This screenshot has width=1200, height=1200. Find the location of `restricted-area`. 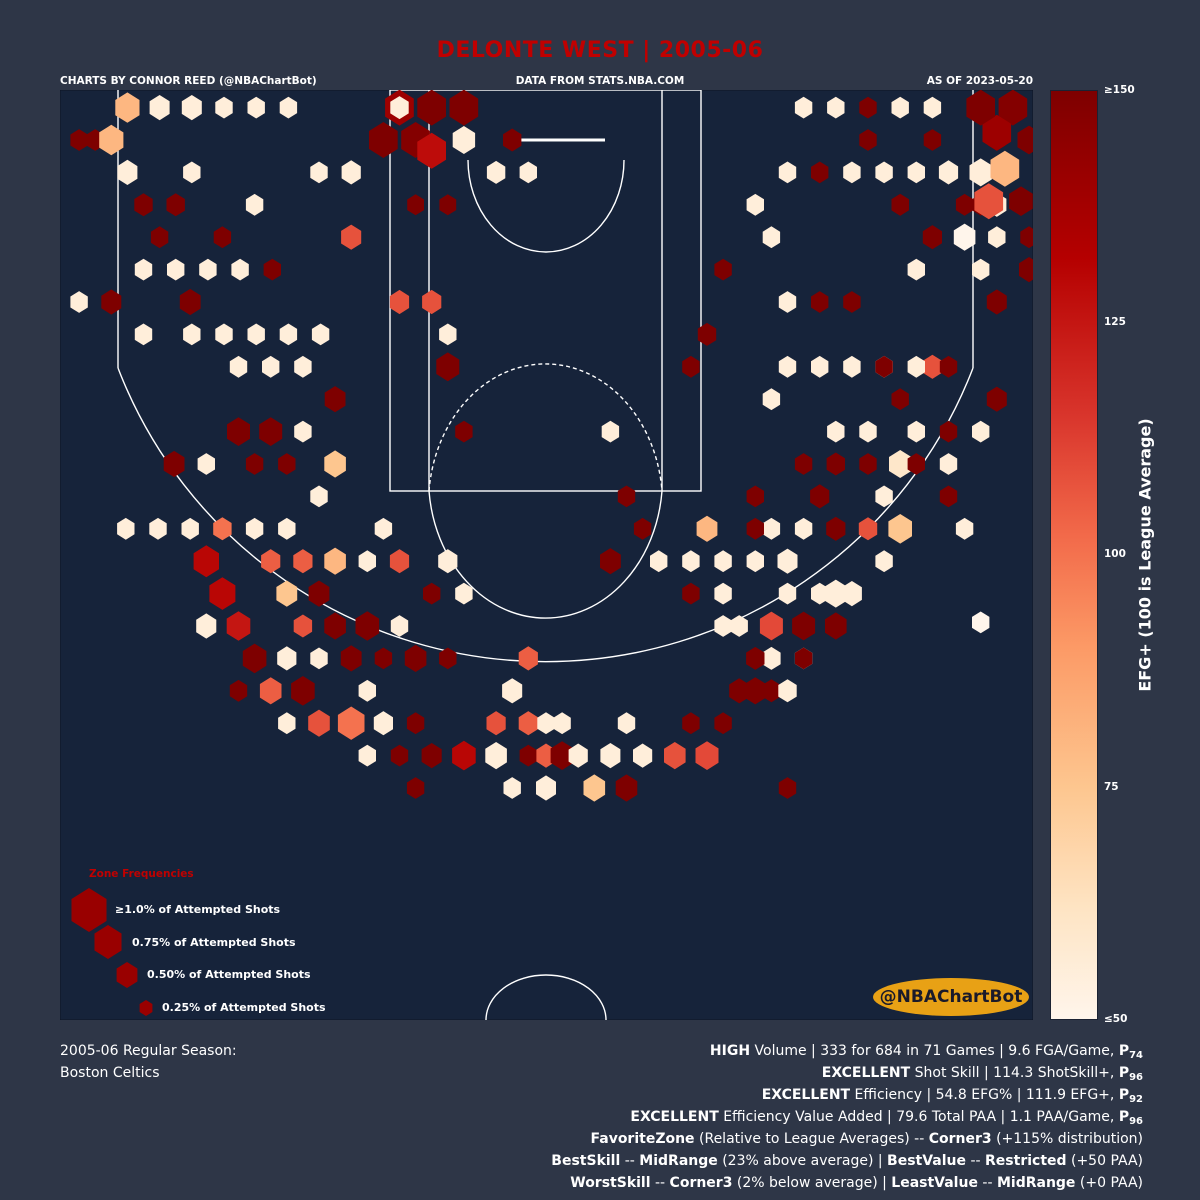

restricted-area is located at coordinates (546, 206).